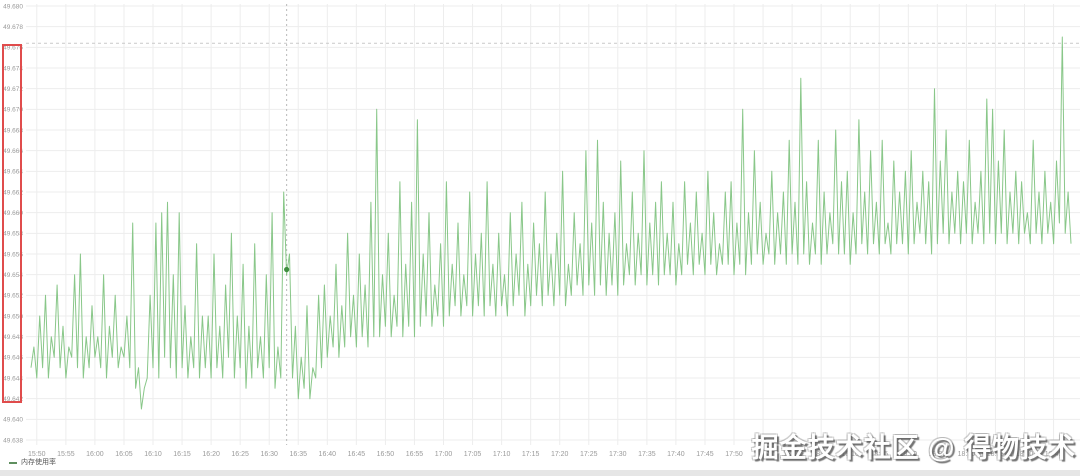  Describe the element at coordinates (13, 89) in the screenshot. I see `svg-text: 49.672` at that location.